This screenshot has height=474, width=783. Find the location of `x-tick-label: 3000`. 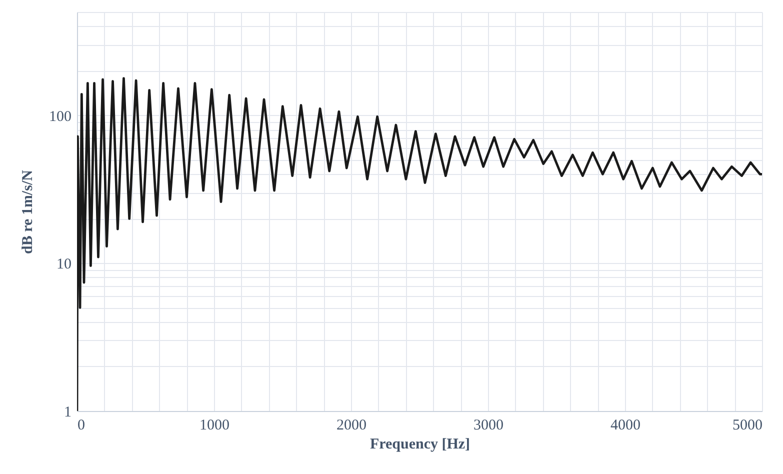

x-tick-label: 3000 is located at coordinates (489, 426).